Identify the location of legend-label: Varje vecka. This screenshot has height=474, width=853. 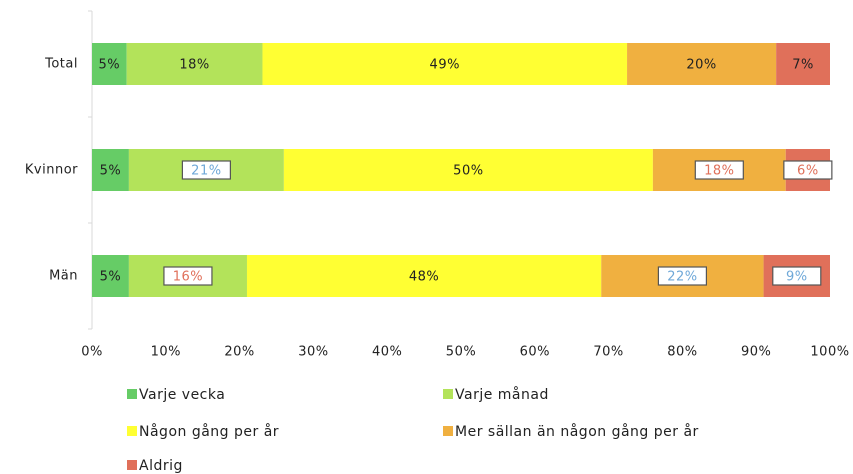
(182, 395).